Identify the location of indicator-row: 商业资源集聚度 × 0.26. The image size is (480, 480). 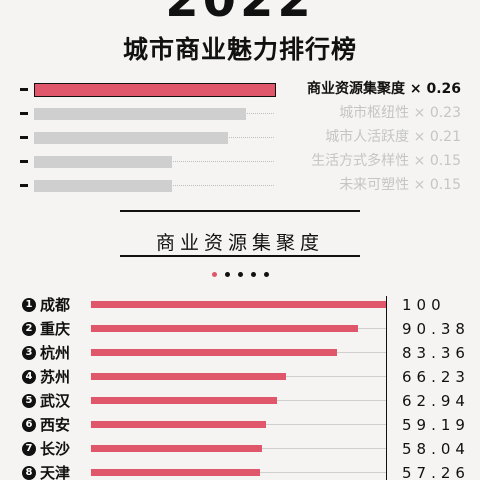
(240, 89).